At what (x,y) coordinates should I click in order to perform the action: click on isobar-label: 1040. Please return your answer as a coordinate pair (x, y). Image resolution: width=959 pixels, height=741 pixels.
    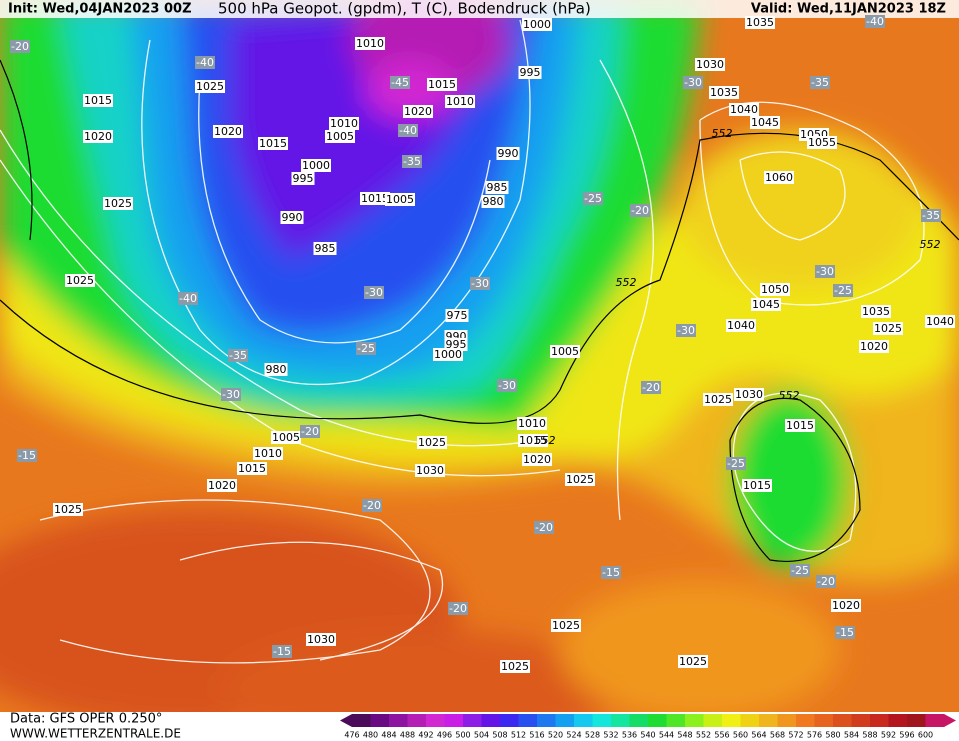
    Looking at the image, I should click on (940, 321).